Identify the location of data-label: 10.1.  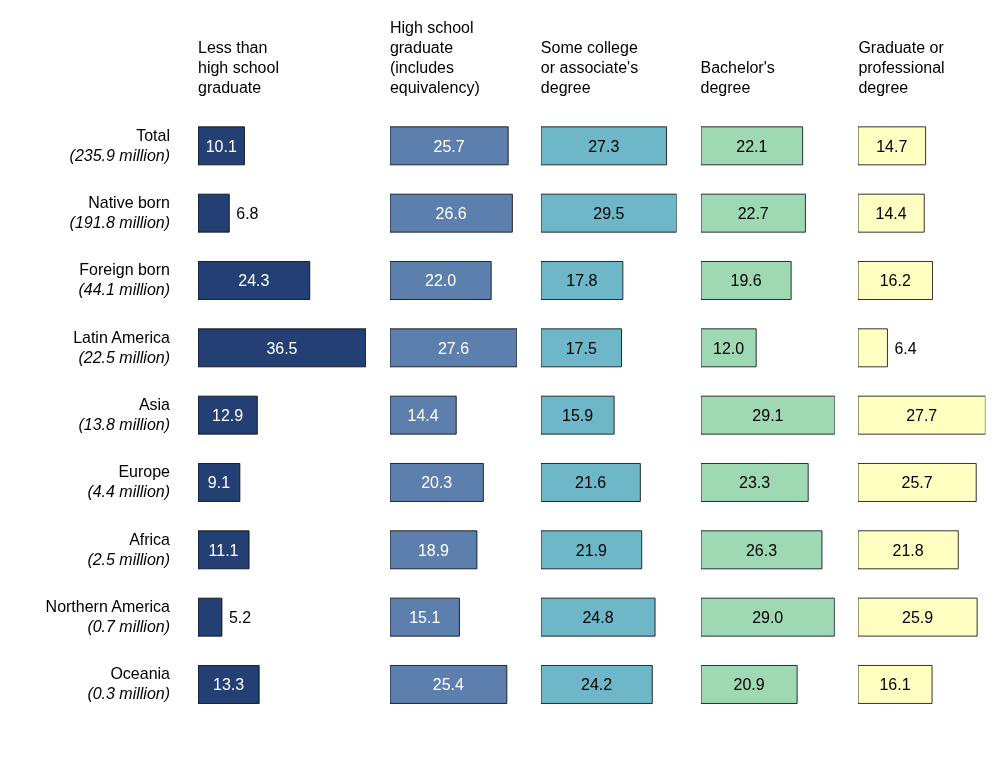
(221, 146).